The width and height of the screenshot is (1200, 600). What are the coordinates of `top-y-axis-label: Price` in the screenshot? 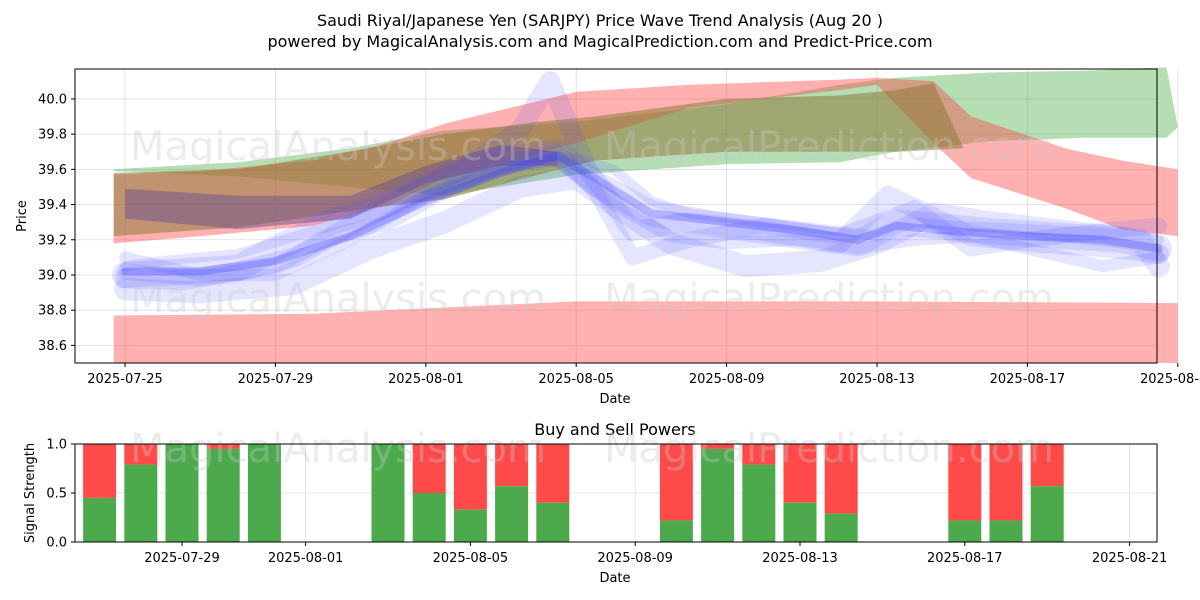 It's located at (22, 216).